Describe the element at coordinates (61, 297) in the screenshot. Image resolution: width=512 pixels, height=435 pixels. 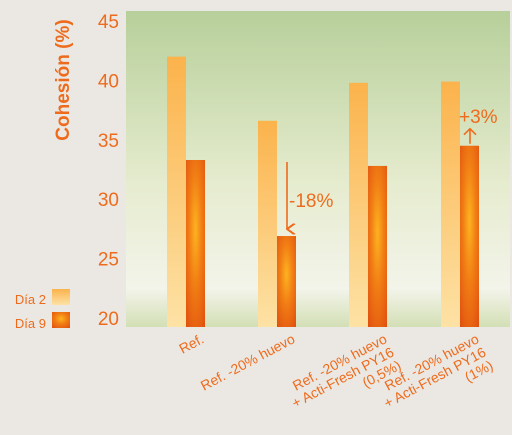
I see `legend-swatch-dia2` at that location.